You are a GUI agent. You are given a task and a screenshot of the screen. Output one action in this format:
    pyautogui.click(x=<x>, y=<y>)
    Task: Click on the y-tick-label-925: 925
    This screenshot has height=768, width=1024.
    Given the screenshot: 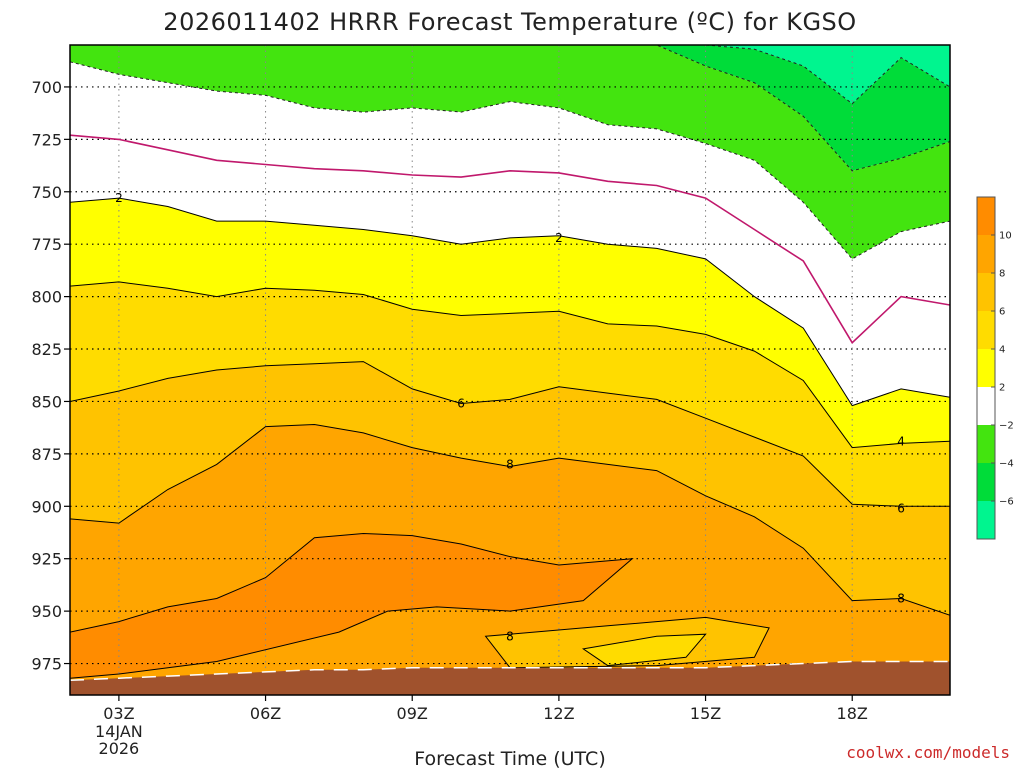 What is the action you would take?
    pyautogui.click(x=46, y=559)
    